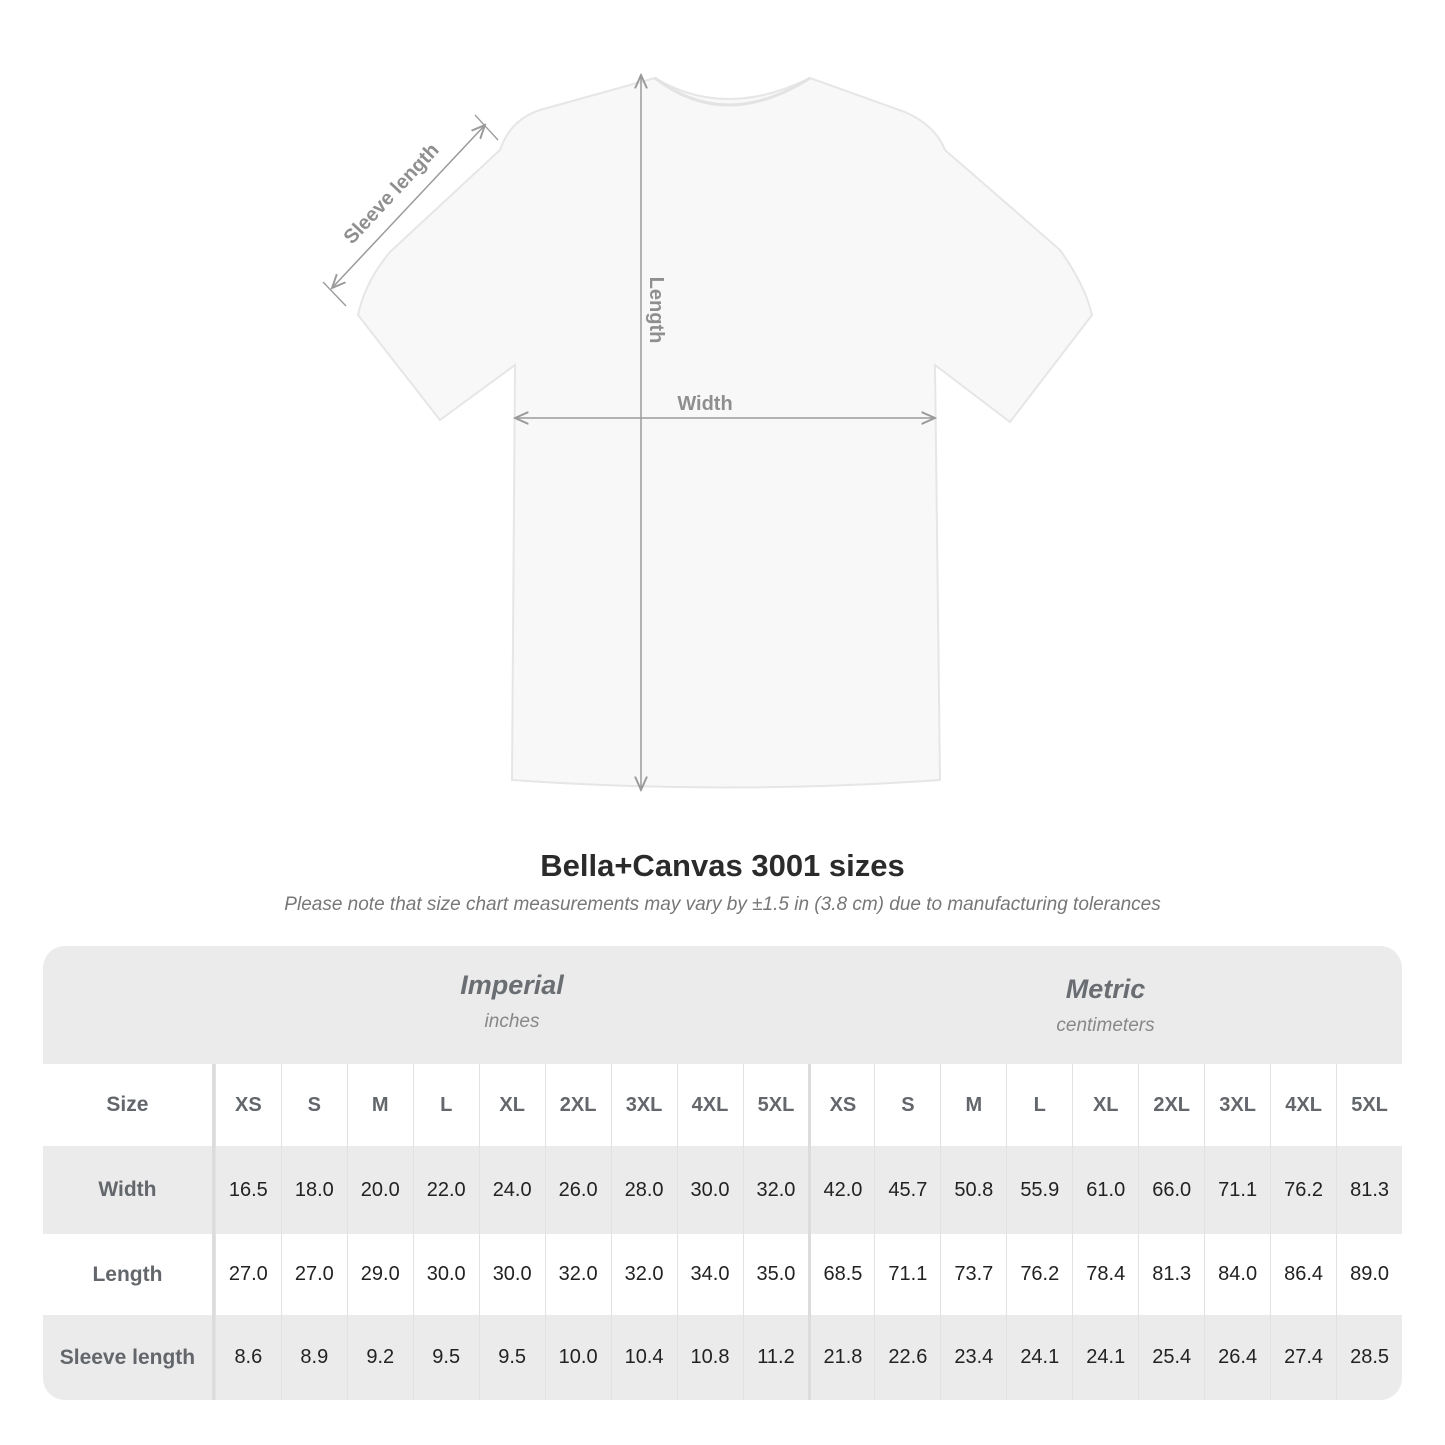  Describe the element at coordinates (379, 1190) in the screenshot. I see `table-cell: 20.0` at that location.